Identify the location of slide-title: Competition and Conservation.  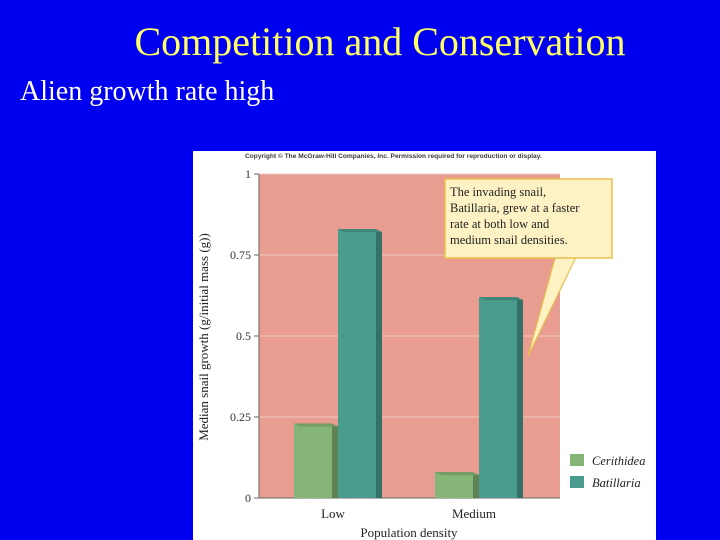
(380, 41).